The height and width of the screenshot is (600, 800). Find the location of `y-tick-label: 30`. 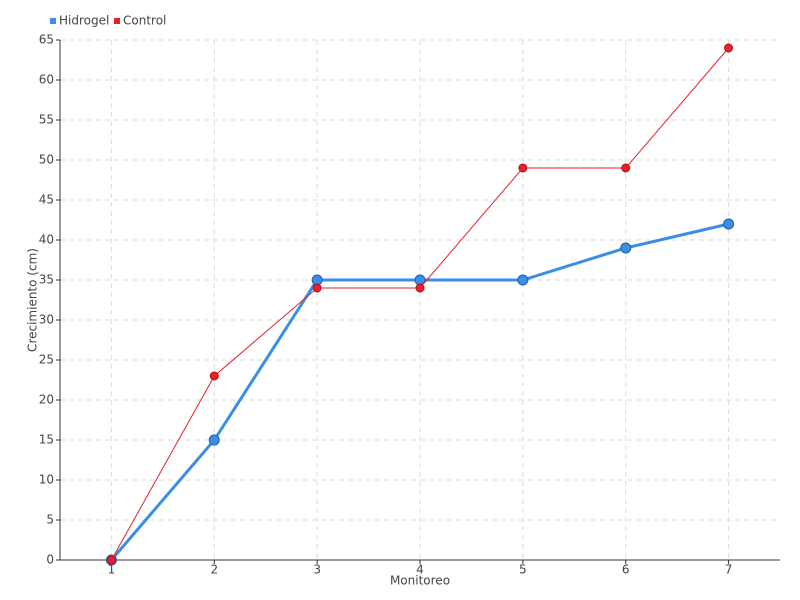

y-tick-label: 30 is located at coordinates (46, 320).